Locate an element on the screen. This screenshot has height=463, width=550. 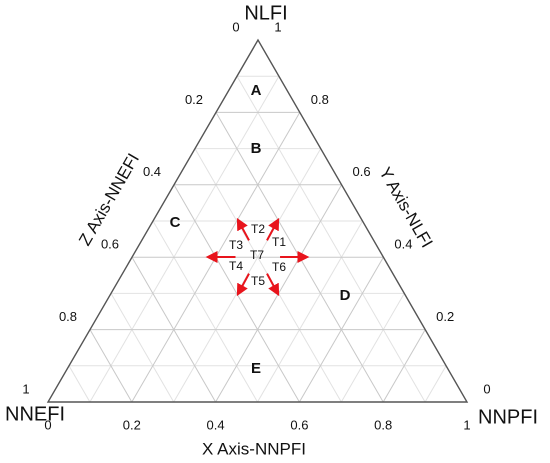
transition-label: T7 is located at coordinates (257, 255).